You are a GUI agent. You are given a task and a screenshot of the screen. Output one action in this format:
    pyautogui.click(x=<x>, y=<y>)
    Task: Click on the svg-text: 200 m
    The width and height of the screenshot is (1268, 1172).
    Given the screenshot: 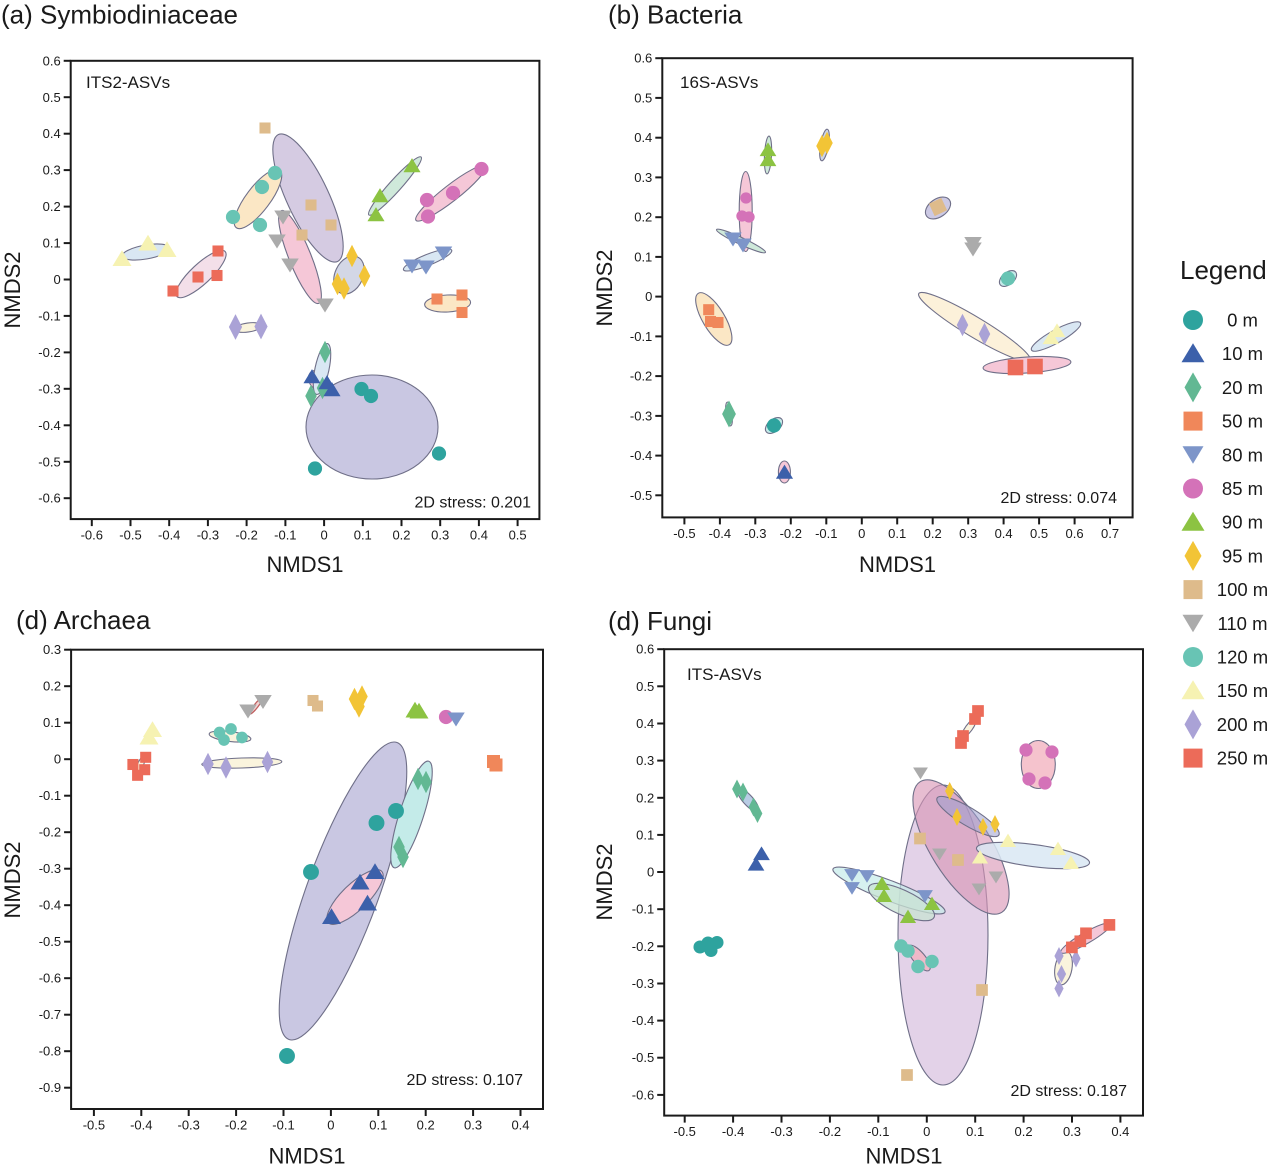 What is the action you would take?
    pyautogui.click(x=1242, y=724)
    